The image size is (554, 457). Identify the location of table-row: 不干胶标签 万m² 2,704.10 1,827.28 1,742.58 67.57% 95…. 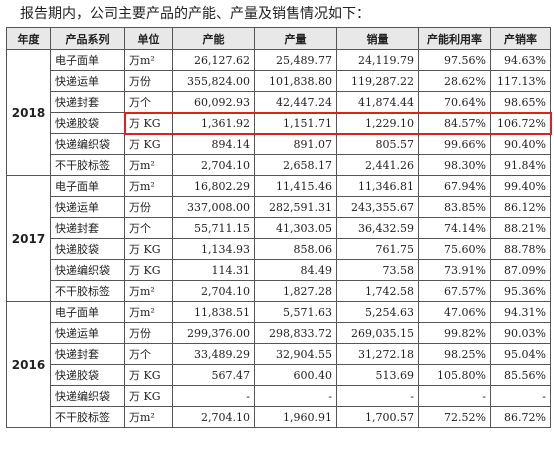
(279, 291).